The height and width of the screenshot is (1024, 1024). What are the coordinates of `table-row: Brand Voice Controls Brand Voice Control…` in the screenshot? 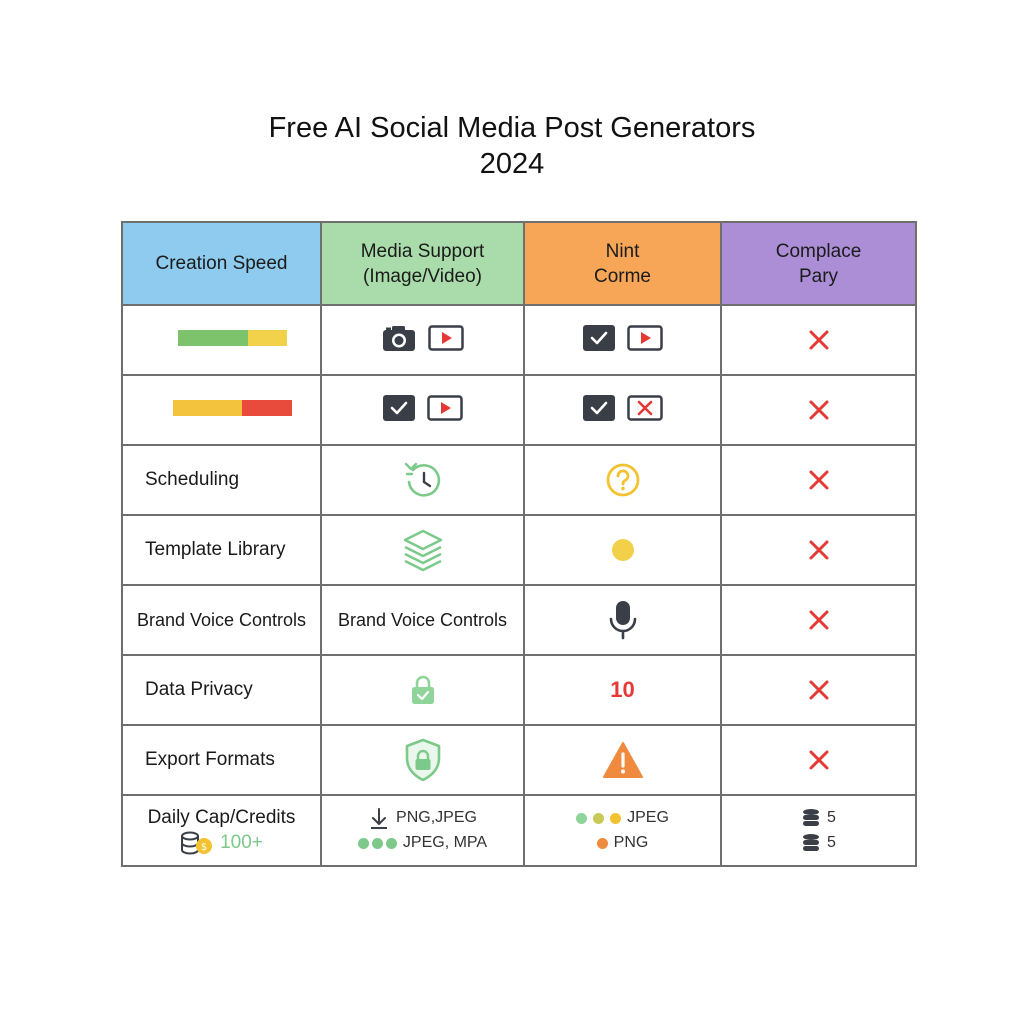 It's located at (519, 620).